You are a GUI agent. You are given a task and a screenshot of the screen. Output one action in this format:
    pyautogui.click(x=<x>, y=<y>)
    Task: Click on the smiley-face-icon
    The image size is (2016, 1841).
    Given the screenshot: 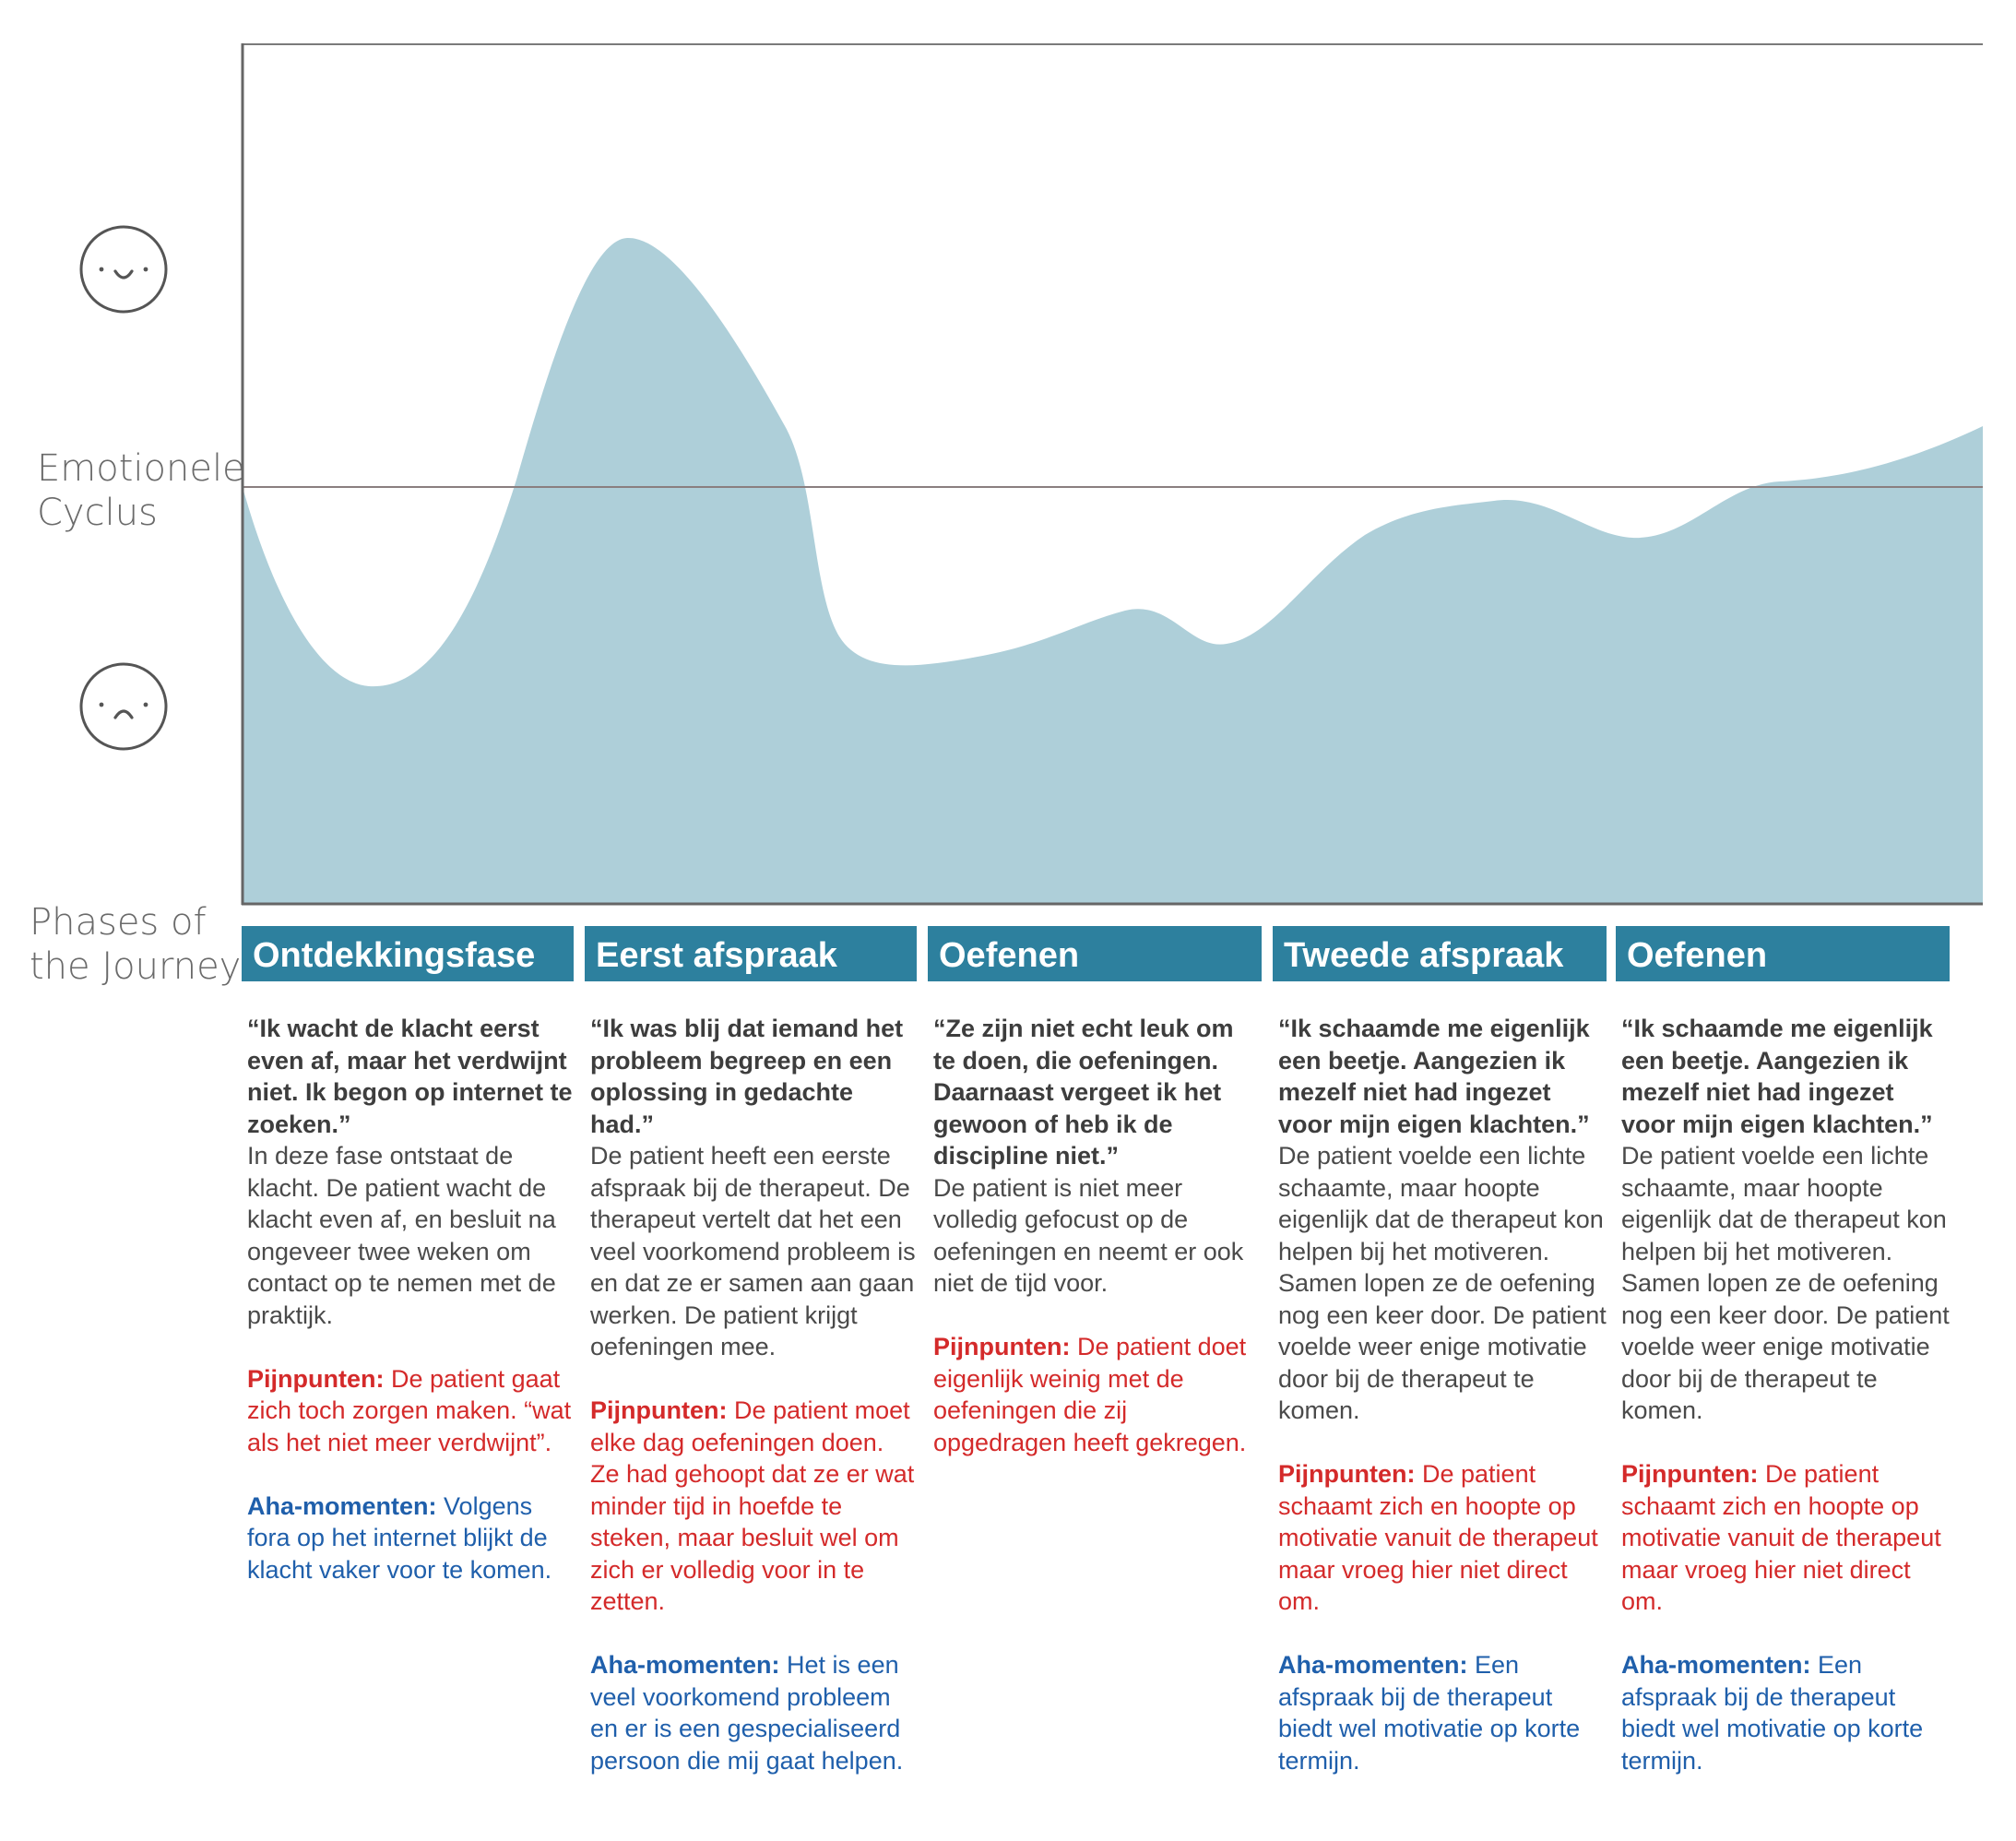 What is the action you would take?
    pyautogui.click(x=123, y=269)
    